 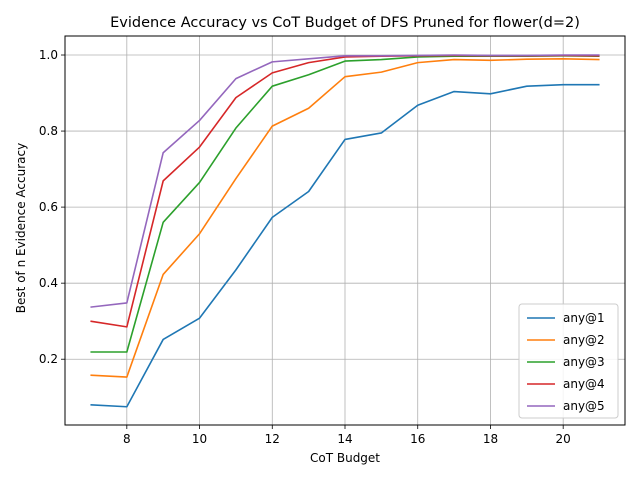 What do you see at coordinates (584, 384) in the screenshot?
I see `legend-label: any@4` at bounding box center [584, 384].